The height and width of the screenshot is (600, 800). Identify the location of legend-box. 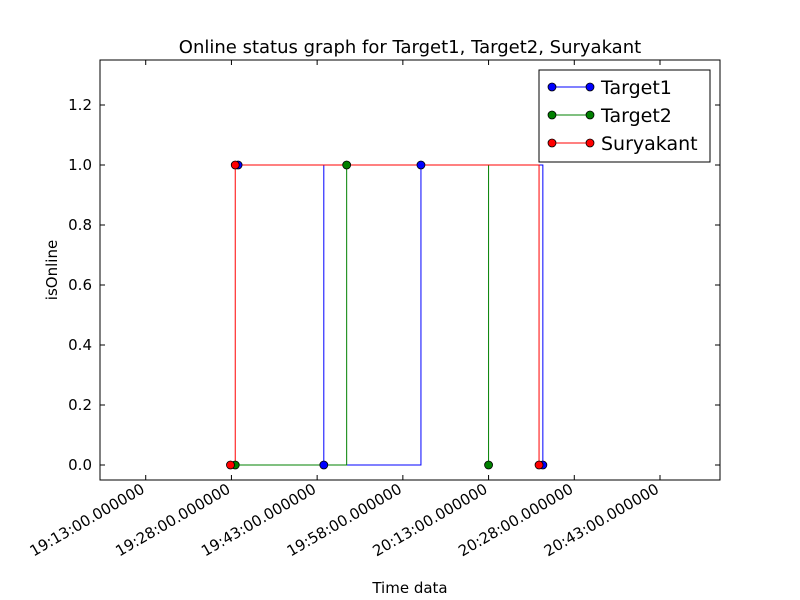
(624, 116).